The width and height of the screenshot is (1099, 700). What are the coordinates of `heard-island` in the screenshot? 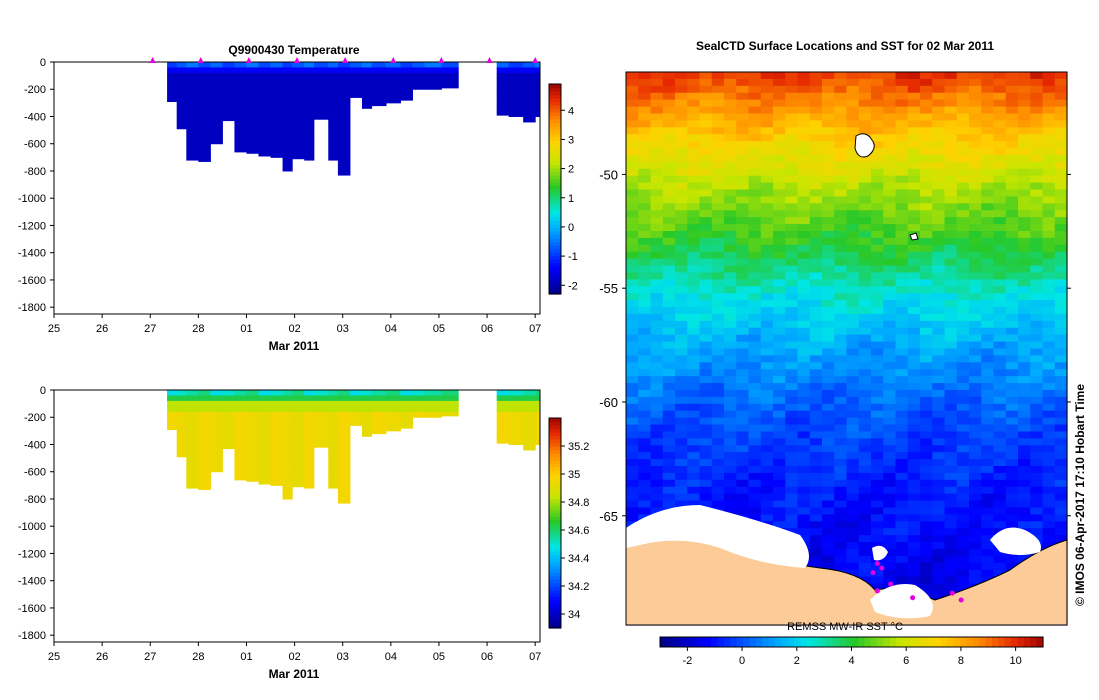 It's located at (914, 236).